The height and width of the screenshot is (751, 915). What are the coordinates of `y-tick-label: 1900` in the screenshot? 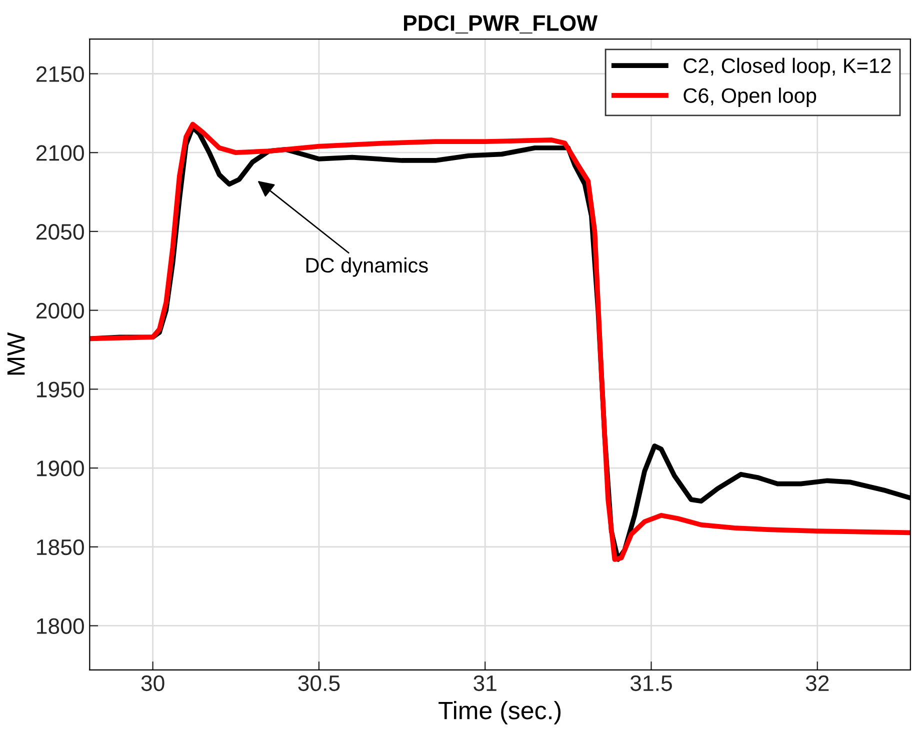 It's located at (60, 468).